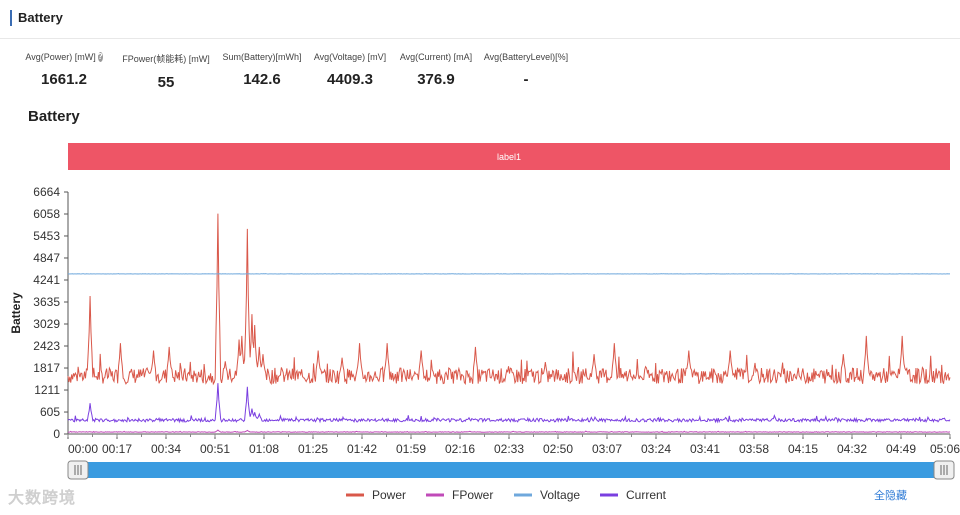 This screenshot has height=515, width=960. What do you see at coordinates (509, 403) in the screenshot?
I see `series-line-current` at bounding box center [509, 403].